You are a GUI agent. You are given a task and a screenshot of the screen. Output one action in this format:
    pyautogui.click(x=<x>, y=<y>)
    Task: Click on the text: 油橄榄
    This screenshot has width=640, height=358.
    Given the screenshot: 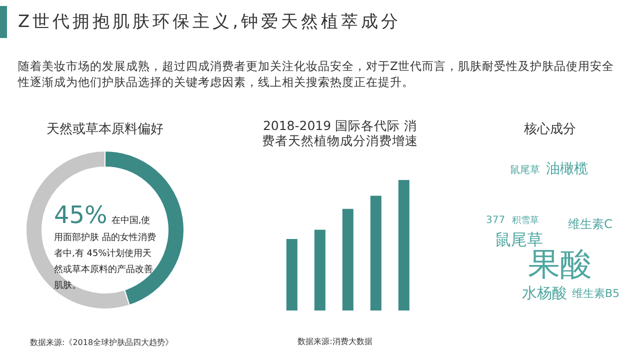 What is the action you would take?
    pyautogui.click(x=567, y=169)
    